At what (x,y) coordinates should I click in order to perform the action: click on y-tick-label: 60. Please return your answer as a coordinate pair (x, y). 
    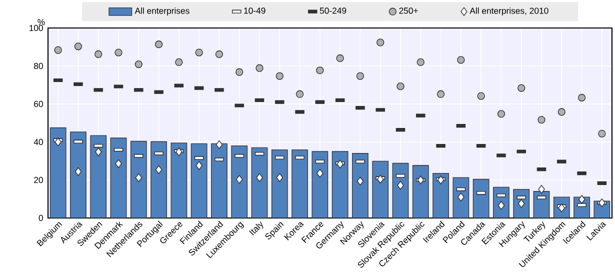
    Looking at the image, I should click on (38, 104).